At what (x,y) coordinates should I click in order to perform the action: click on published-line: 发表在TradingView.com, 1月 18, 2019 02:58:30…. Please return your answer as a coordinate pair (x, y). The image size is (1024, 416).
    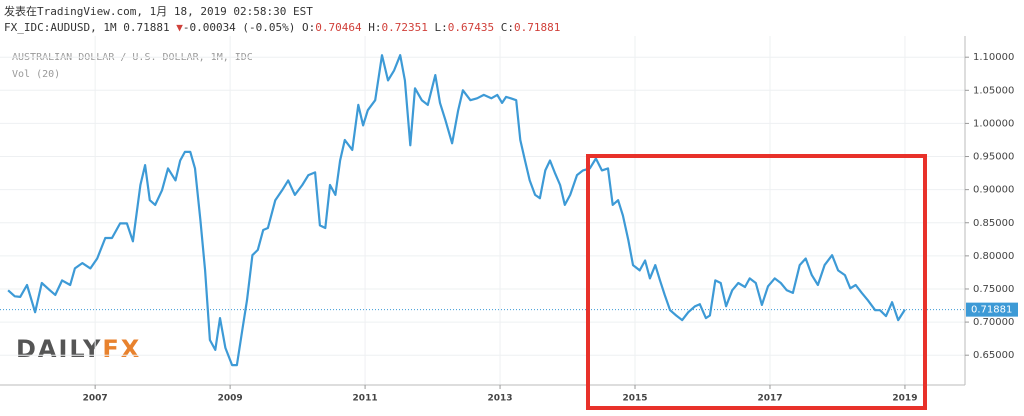
    Looking at the image, I should click on (158, 11).